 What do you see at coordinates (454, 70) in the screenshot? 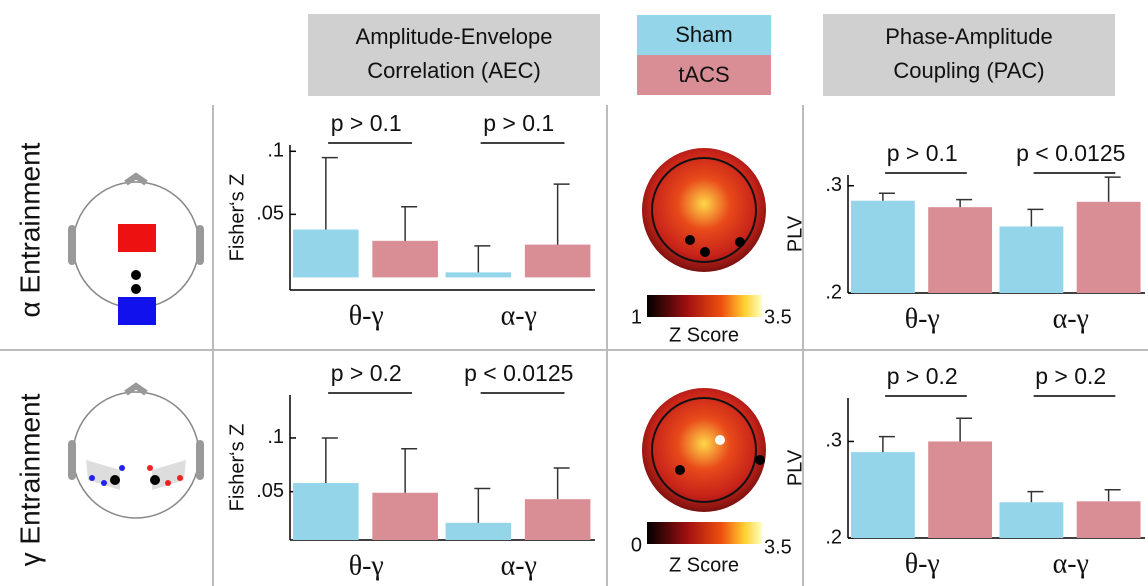
I see `header-text: Correlation (AEC)` at bounding box center [454, 70].